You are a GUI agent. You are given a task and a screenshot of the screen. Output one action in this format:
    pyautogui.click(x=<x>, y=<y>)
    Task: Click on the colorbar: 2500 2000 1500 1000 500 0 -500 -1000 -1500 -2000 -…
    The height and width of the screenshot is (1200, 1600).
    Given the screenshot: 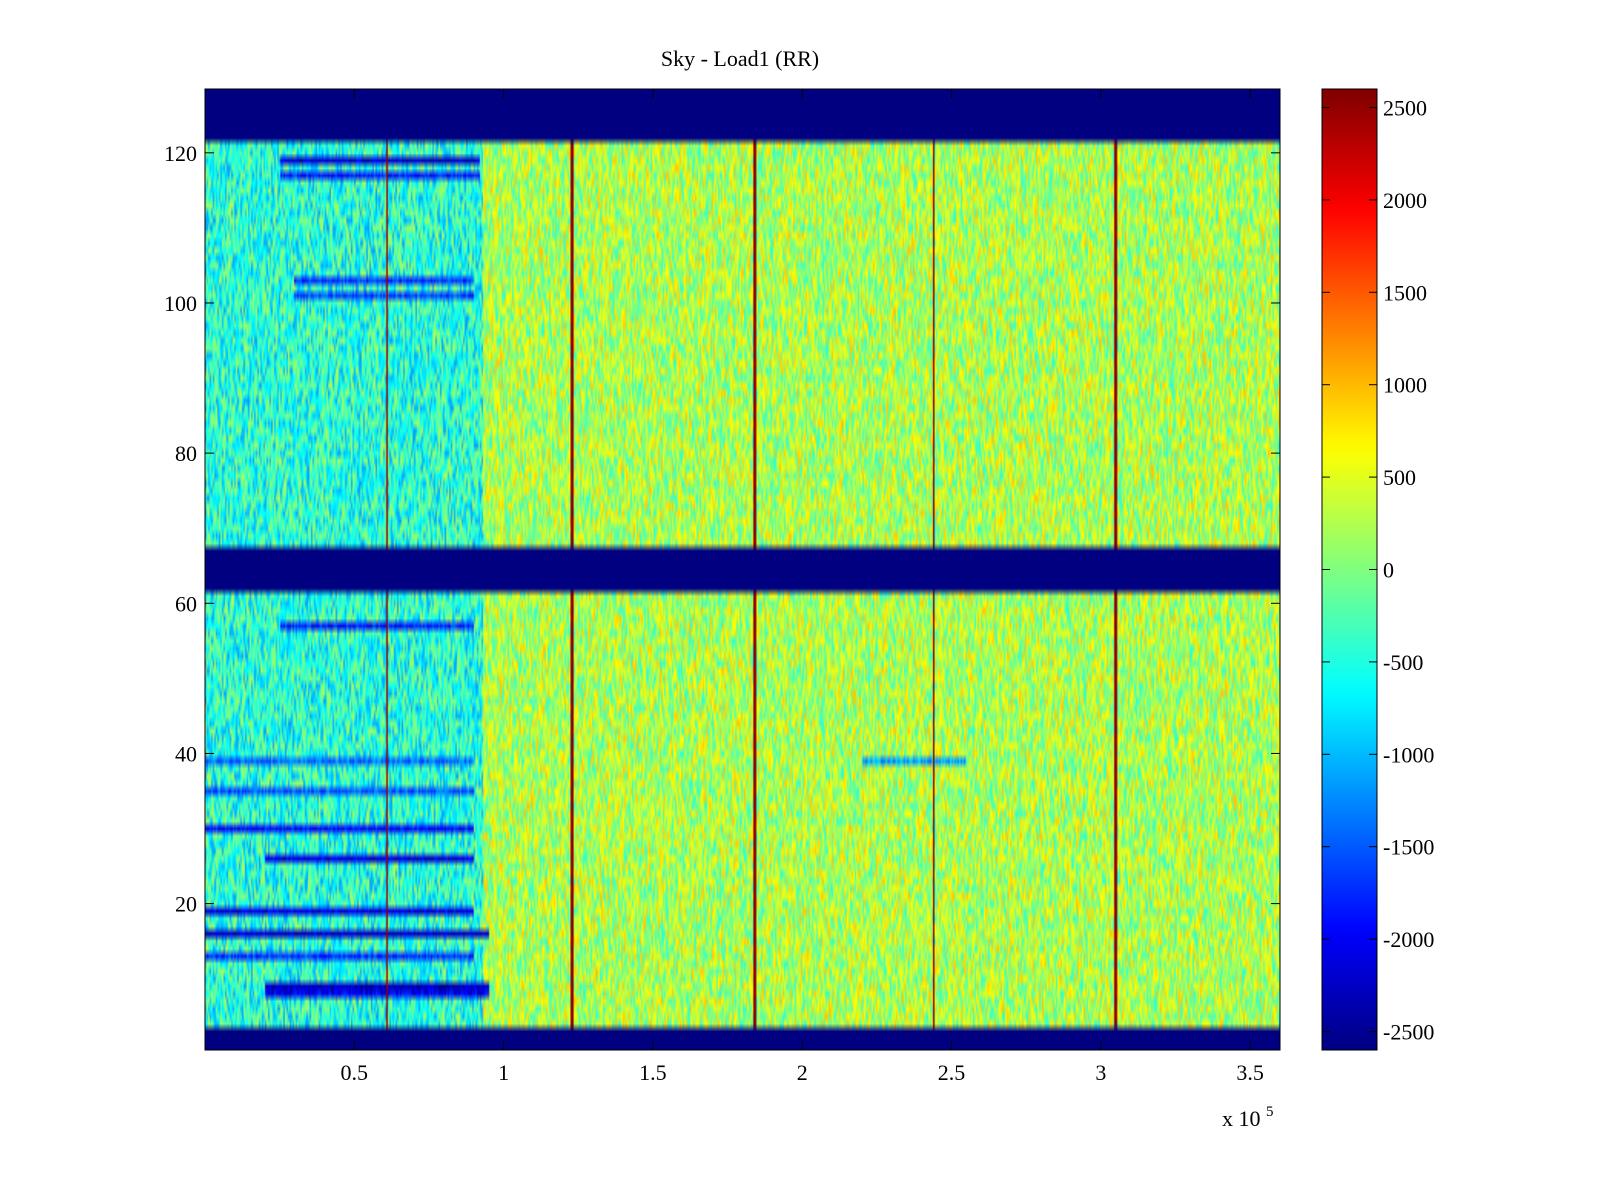 What is the action you would take?
    pyautogui.click(x=1377, y=569)
    